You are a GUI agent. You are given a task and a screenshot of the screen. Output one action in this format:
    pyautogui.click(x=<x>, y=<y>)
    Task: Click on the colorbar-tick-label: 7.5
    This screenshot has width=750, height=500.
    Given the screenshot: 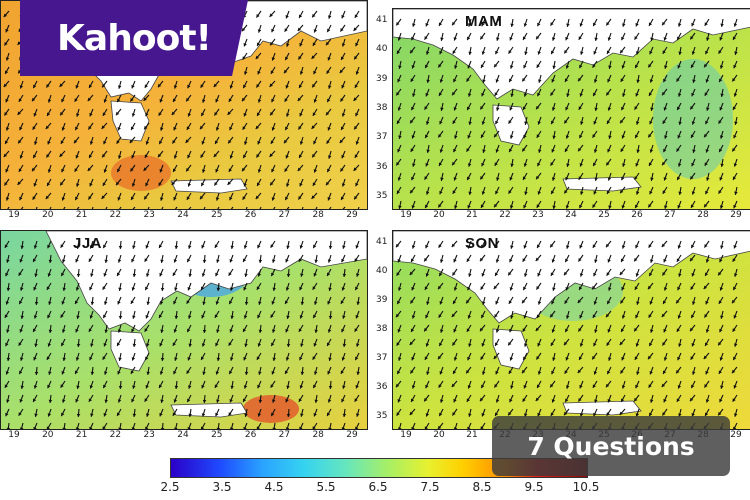 What is the action you would take?
    pyautogui.click(x=430, y=487)
    